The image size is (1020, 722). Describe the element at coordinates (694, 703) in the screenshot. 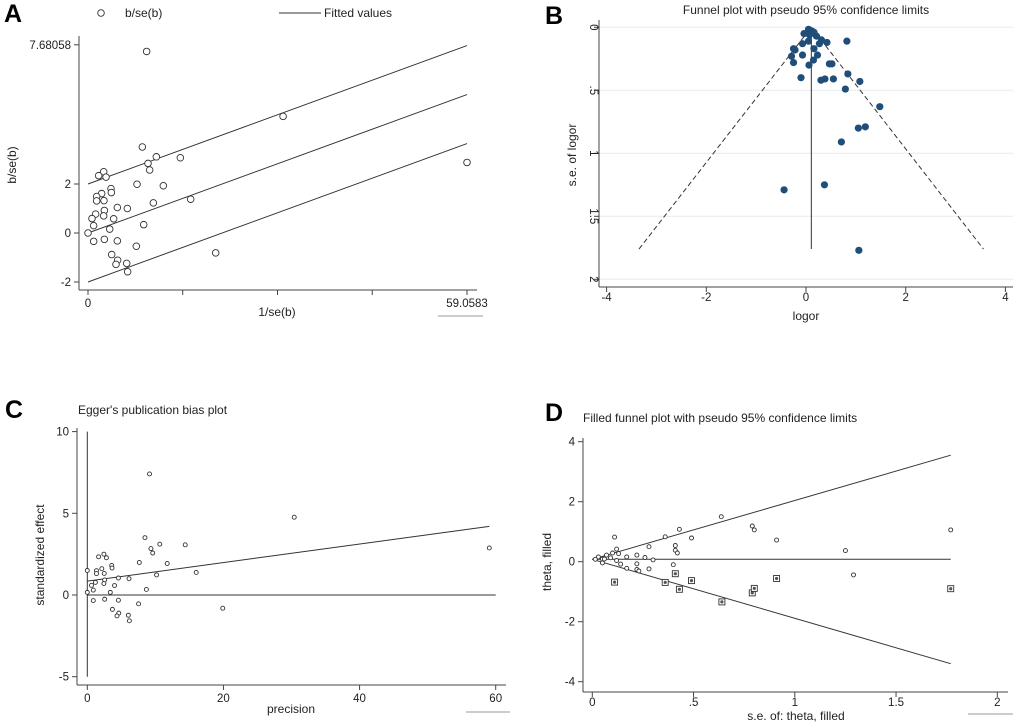

I see `x-tick-label: .5` at that location.